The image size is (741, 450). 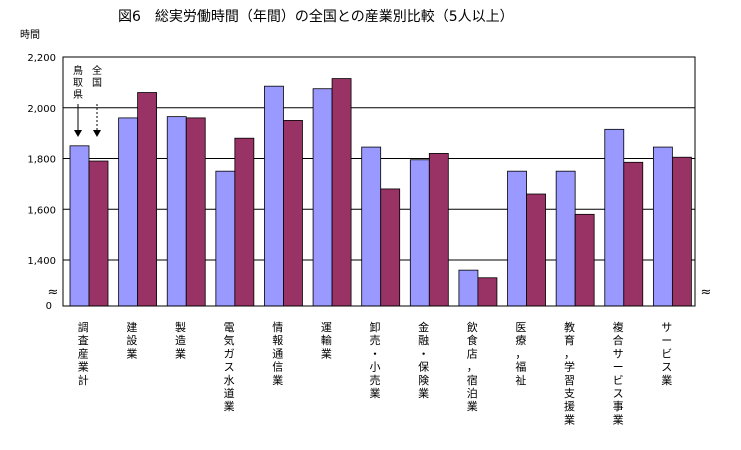 I want to click on y-tick-labels: 1,400 1,600 1,800 2,000 2,200, so click(x=41, y=160).